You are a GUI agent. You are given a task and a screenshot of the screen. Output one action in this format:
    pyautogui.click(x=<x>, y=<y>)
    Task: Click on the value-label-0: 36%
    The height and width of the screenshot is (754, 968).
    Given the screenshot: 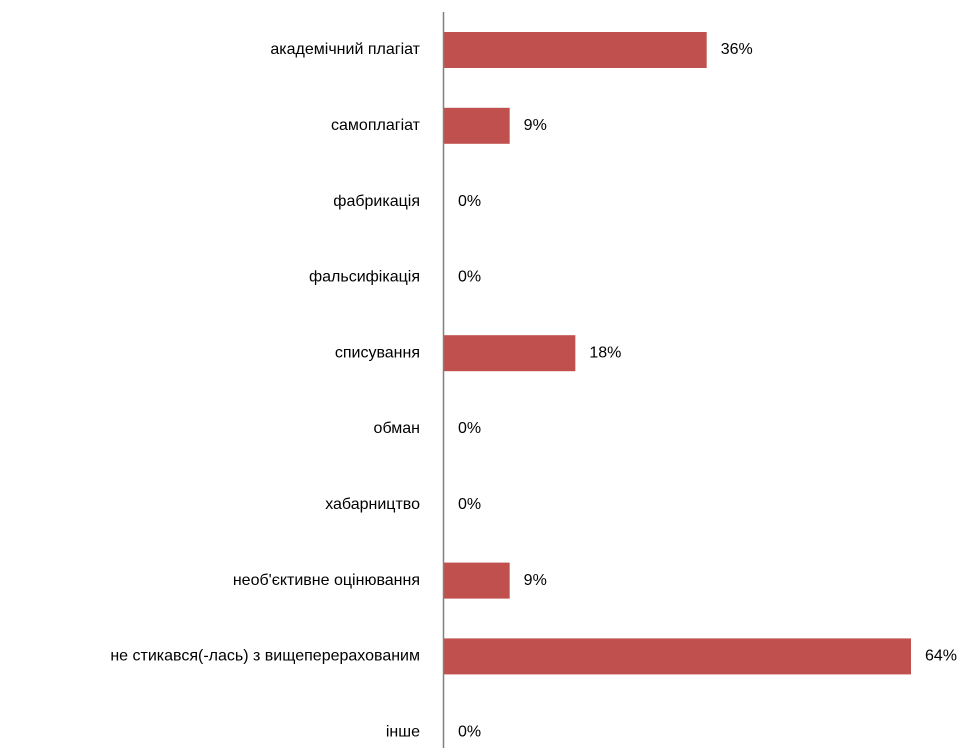 What is the action you would take?
    pyautogui.click(x=737, y=49)
    